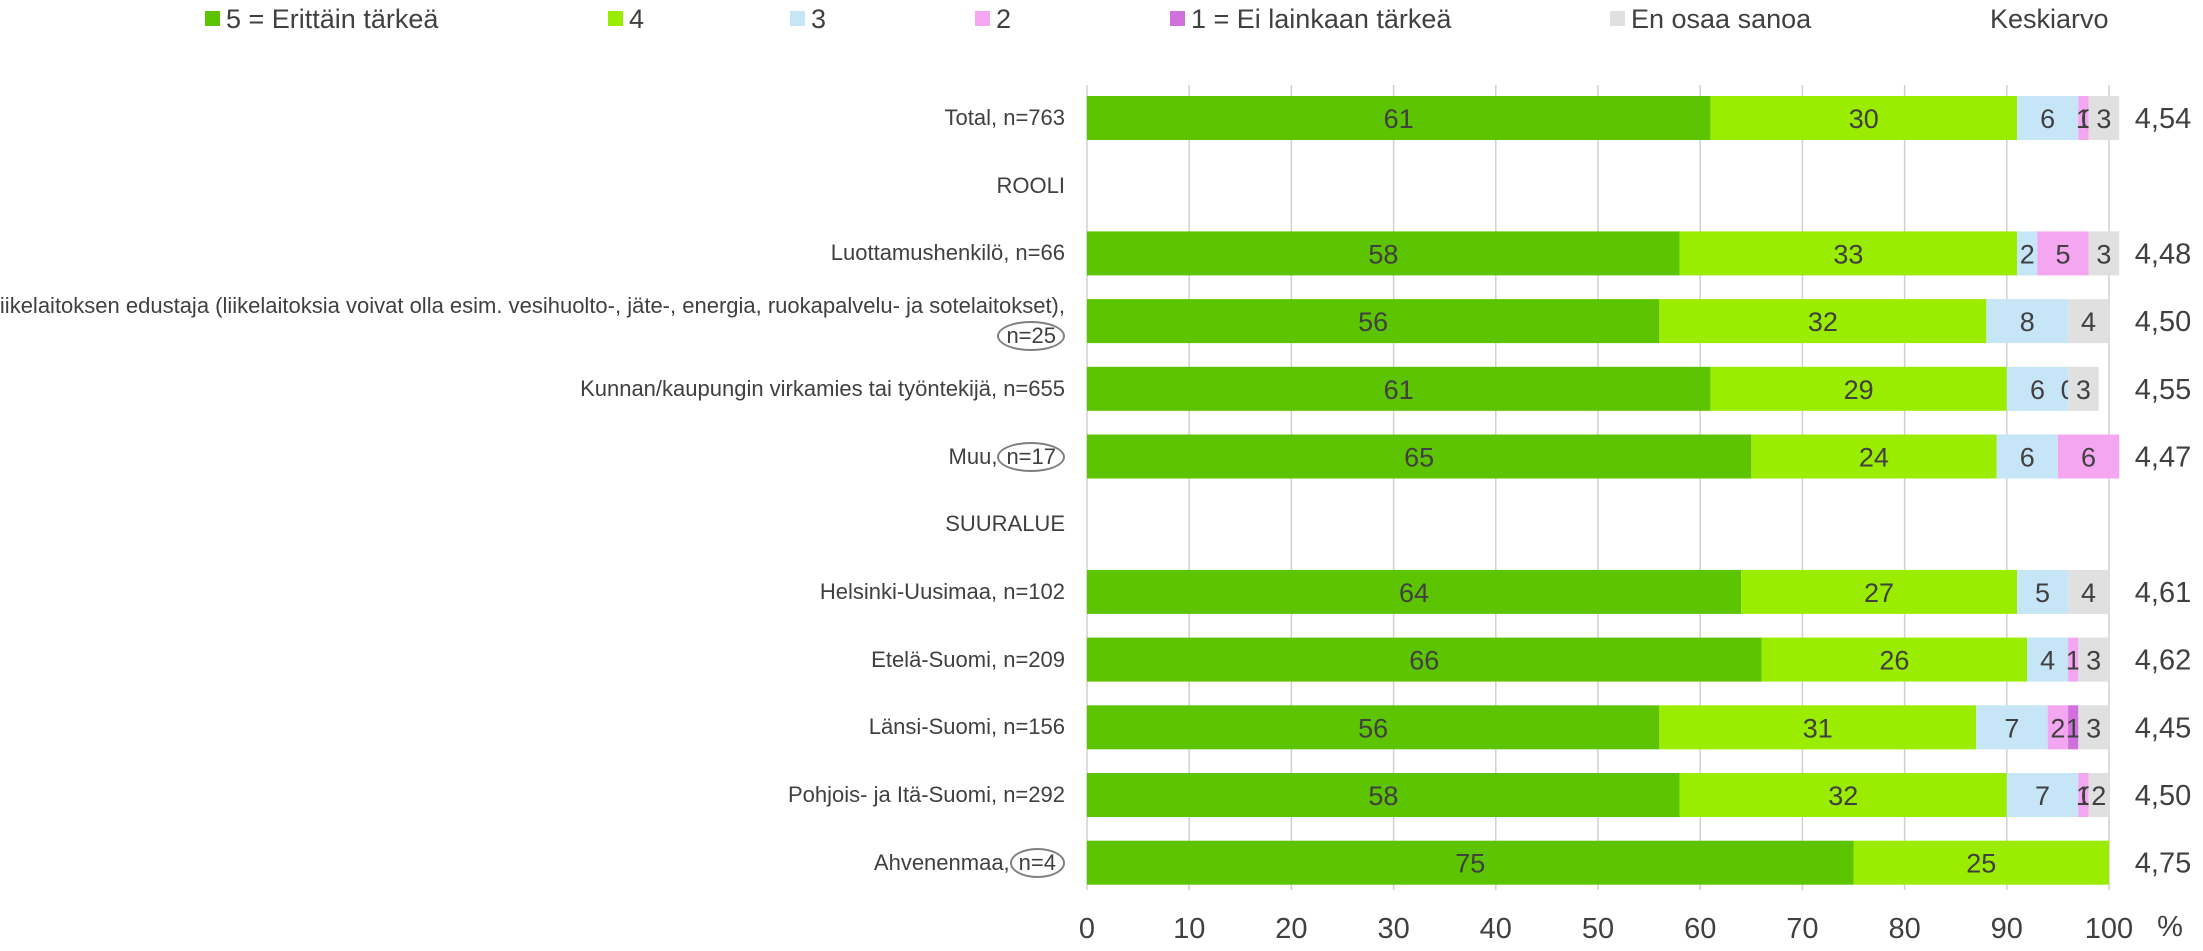 The width and height of the screenshot is (2203, 951). I want to click on bar-value-label: 27, so click(1879, 593).